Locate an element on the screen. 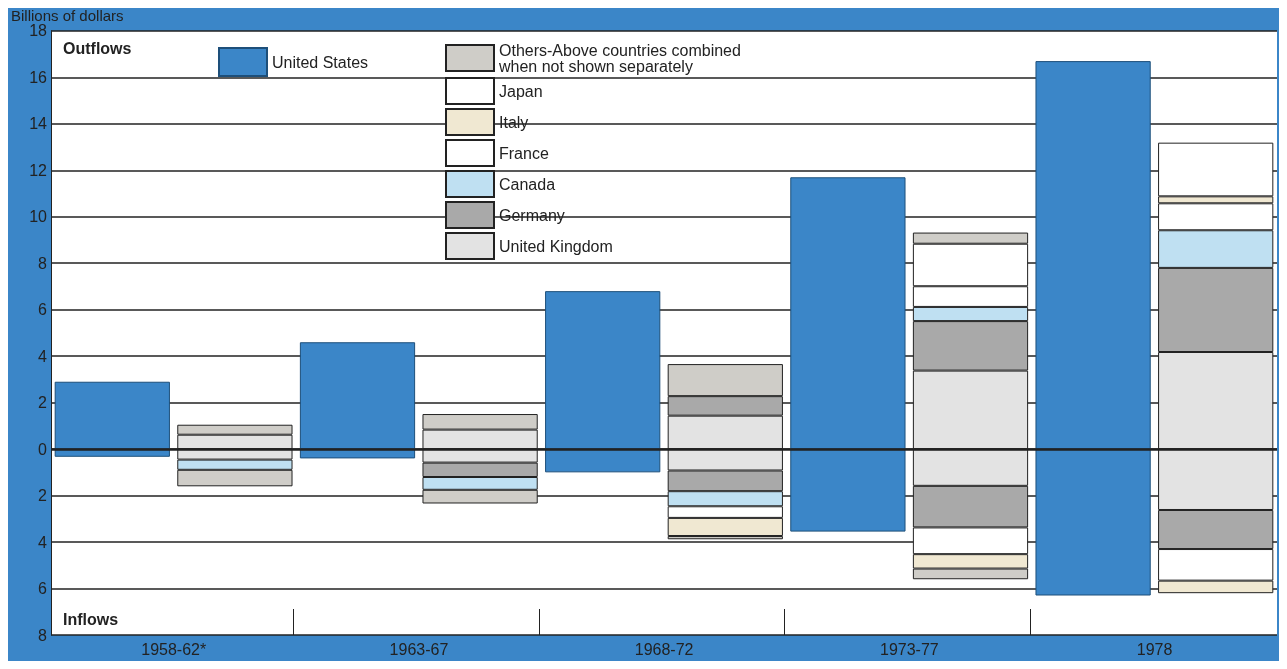 This screenshot has height=669, width=1287. legend-label: United States is located at coordinates (320, 62).